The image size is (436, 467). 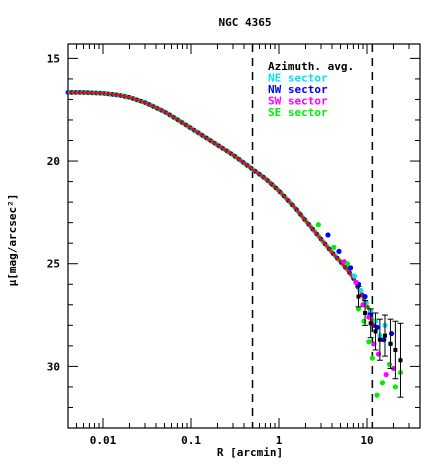 I want to click on legend-entry: NE sector, so click(x=298, y=78).